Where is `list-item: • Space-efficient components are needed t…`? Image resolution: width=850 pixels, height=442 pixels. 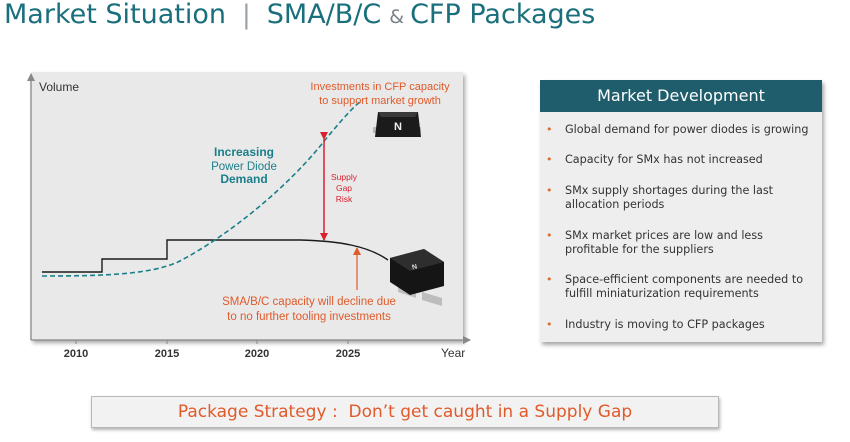
list-item: • Space-efficient components are needed t… is located at coordinates (683, 287).